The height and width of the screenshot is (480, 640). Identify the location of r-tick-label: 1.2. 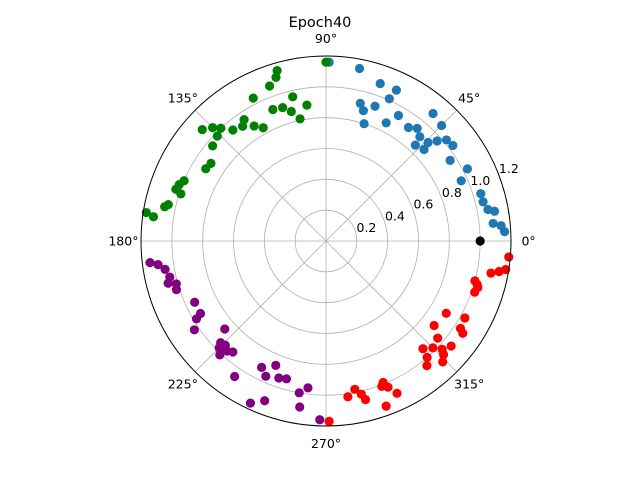
(509, 168).